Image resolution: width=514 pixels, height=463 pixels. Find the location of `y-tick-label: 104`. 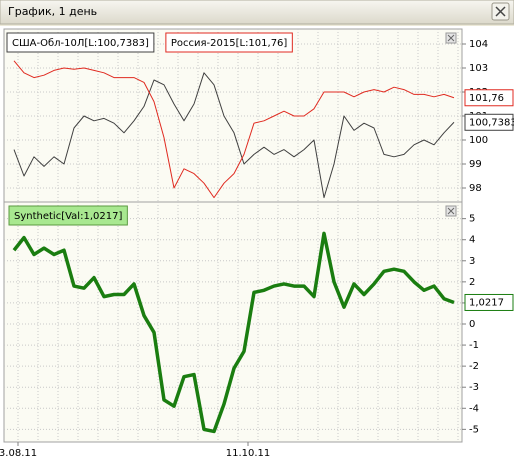

y-tick-label: 104 is located at coordinates (478, 44).